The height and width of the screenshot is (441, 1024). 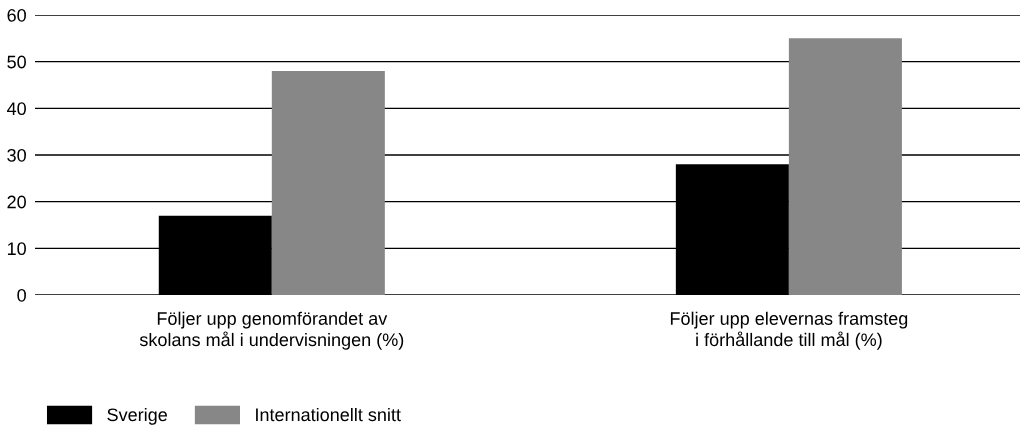 What do you see at coordinates (328, 414) in the screenshot?
I see `legend-label: Internationellt snitt` at bounding box center [328, 414].